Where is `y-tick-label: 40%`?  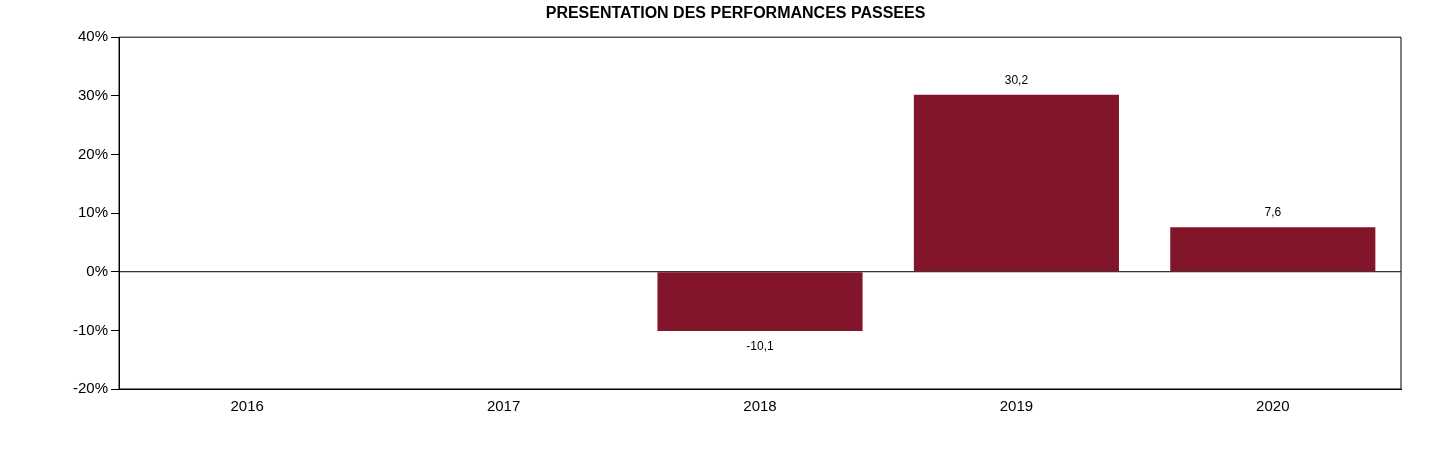 y-tick-label: 40% is located at coordinates (93, 36).